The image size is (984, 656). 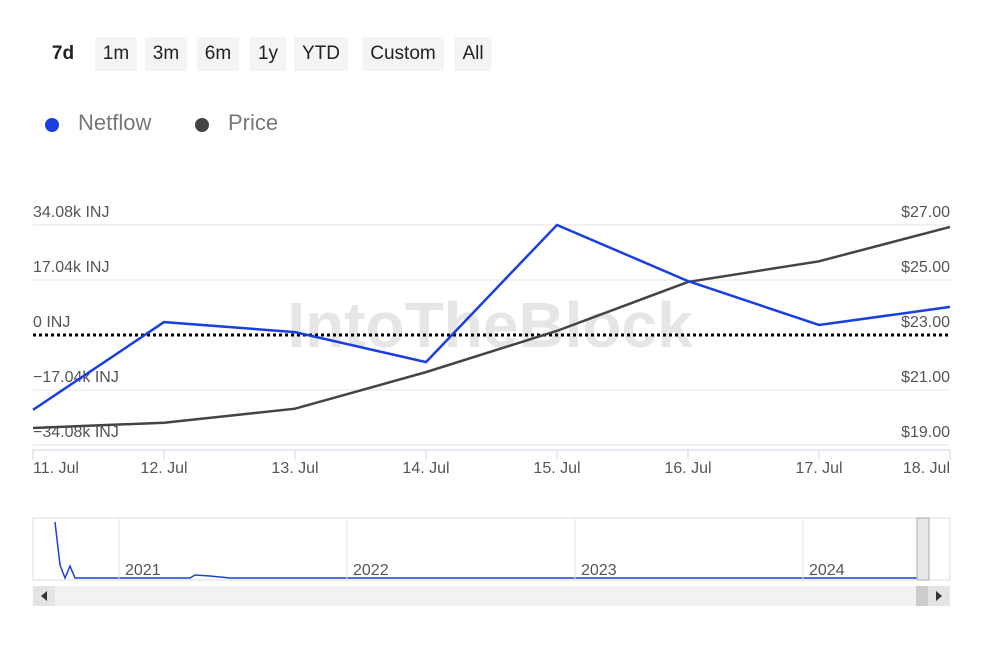 What do you see at coordinates (926, 468) in the screenshot?
I see `x-tick-label: 18. Jul` at bounding box center [926, 468].